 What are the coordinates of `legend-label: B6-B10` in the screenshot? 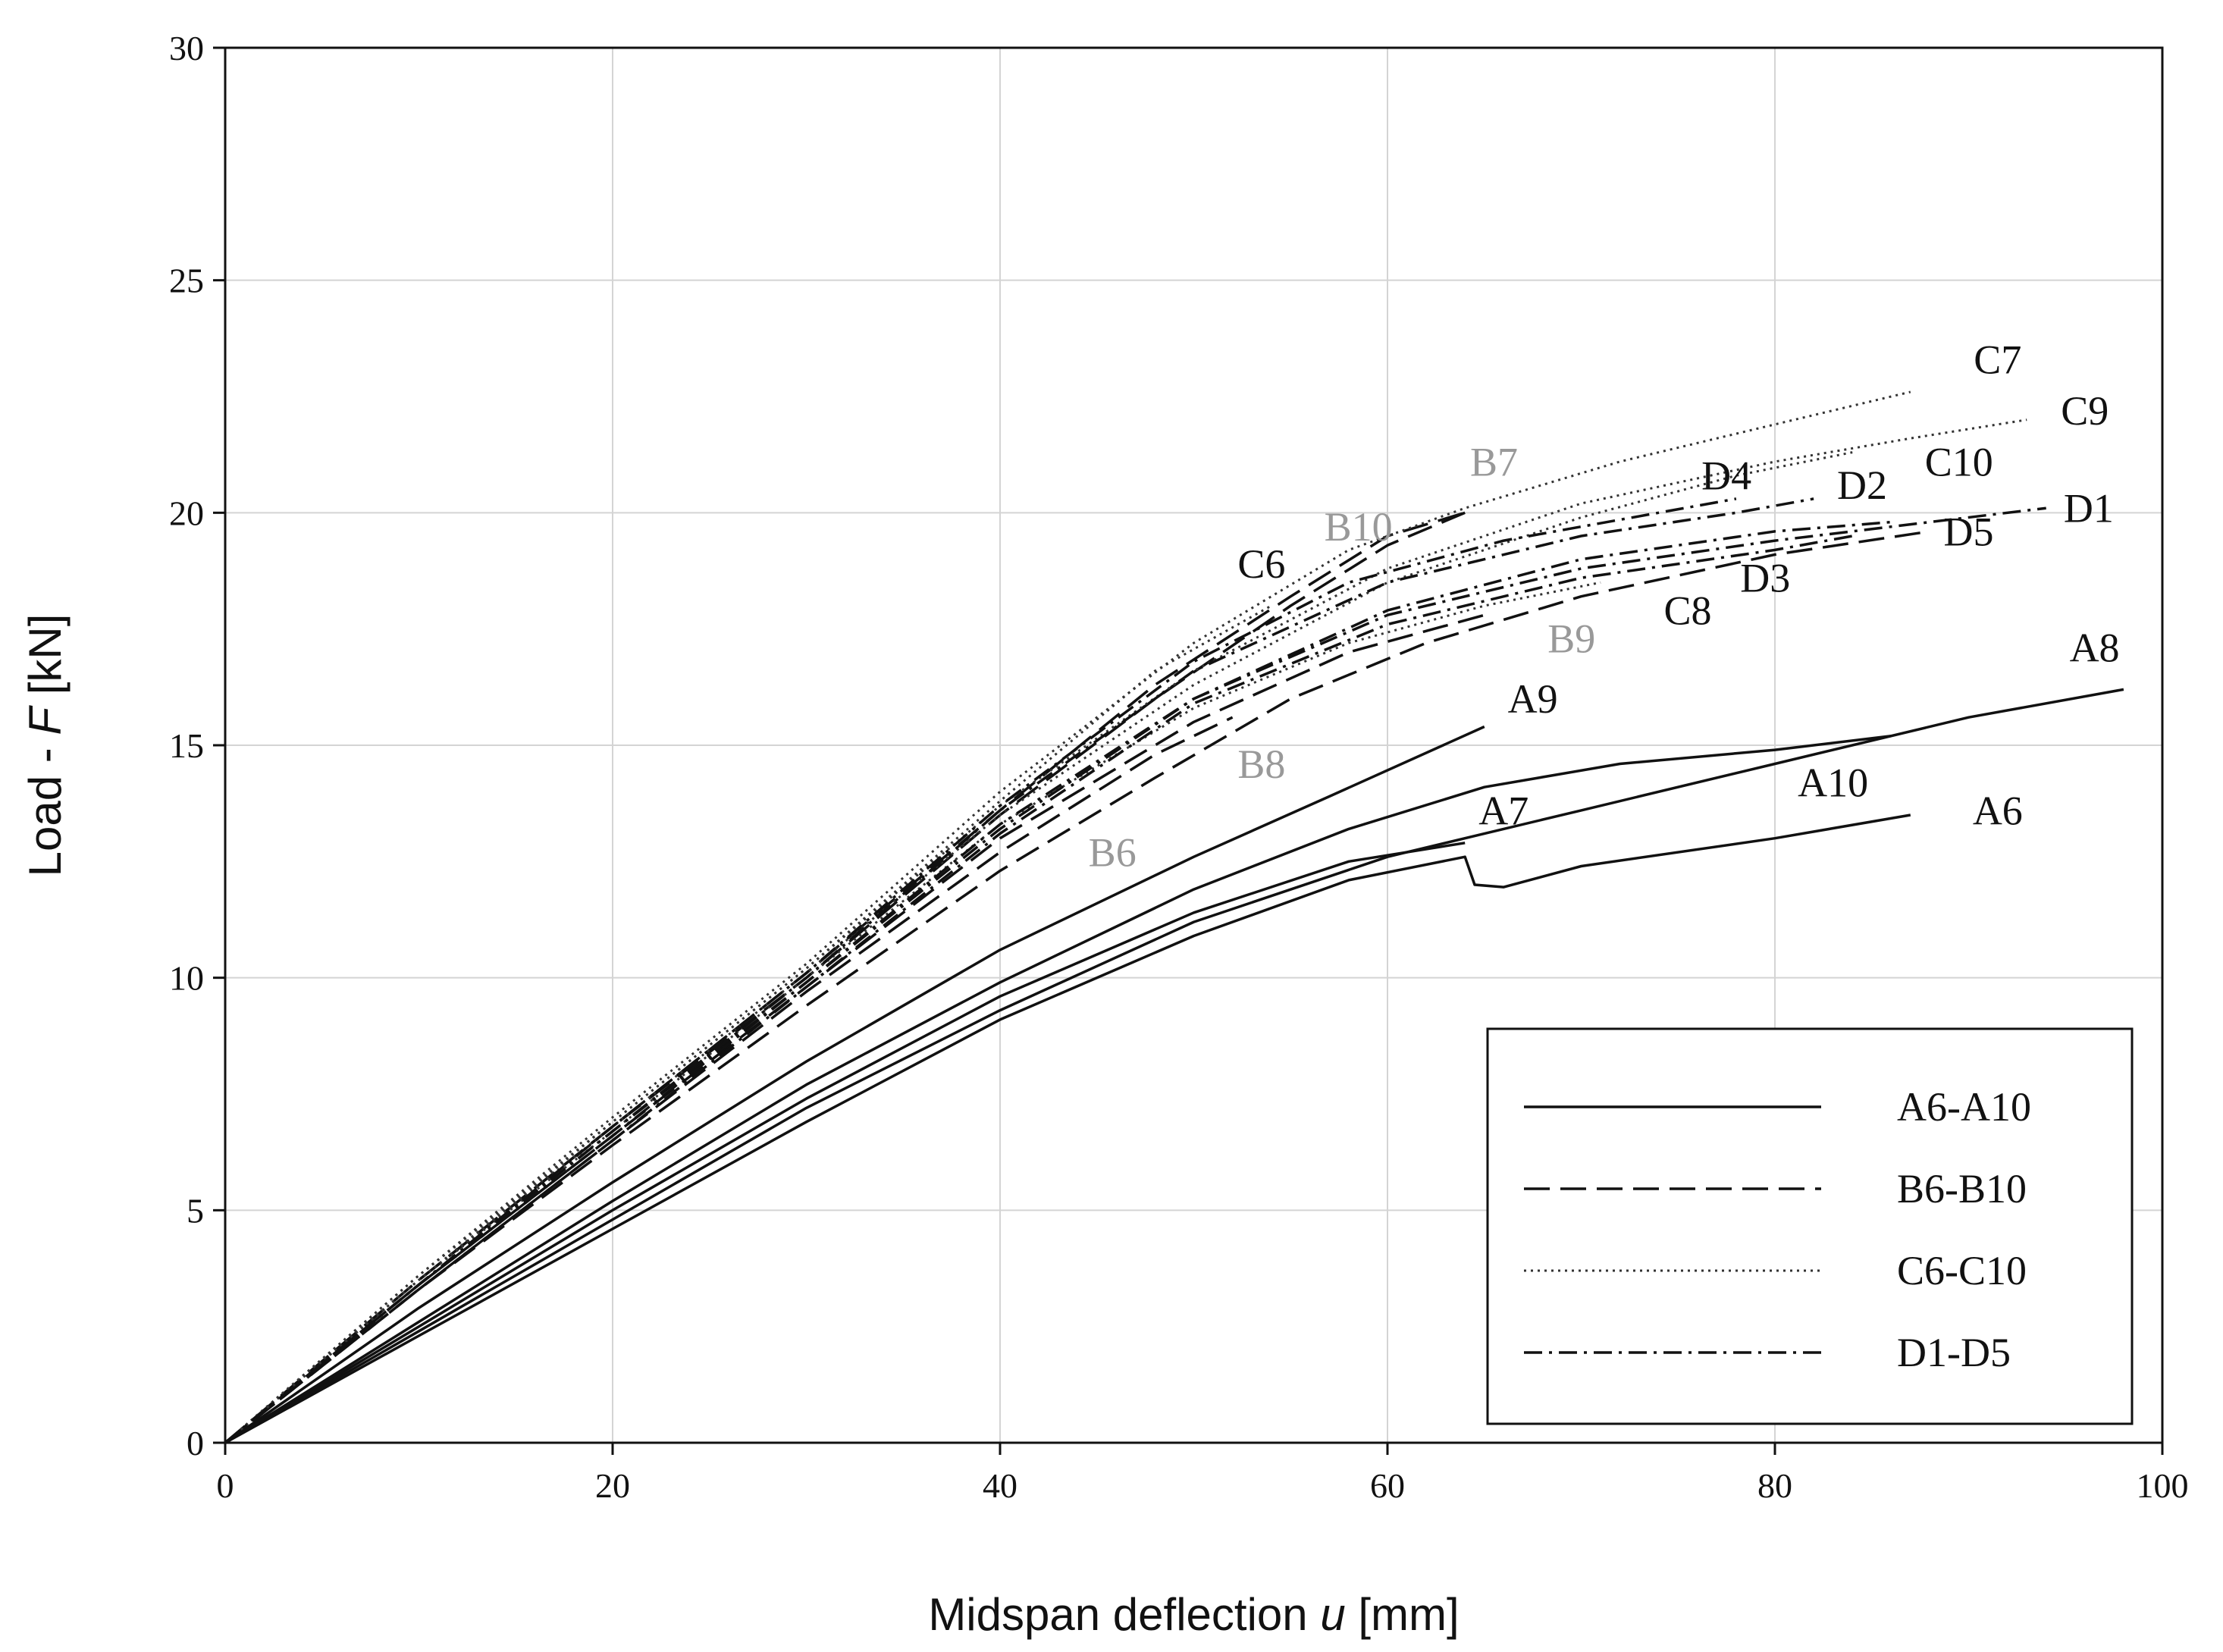 It's located at (1962, 1189).